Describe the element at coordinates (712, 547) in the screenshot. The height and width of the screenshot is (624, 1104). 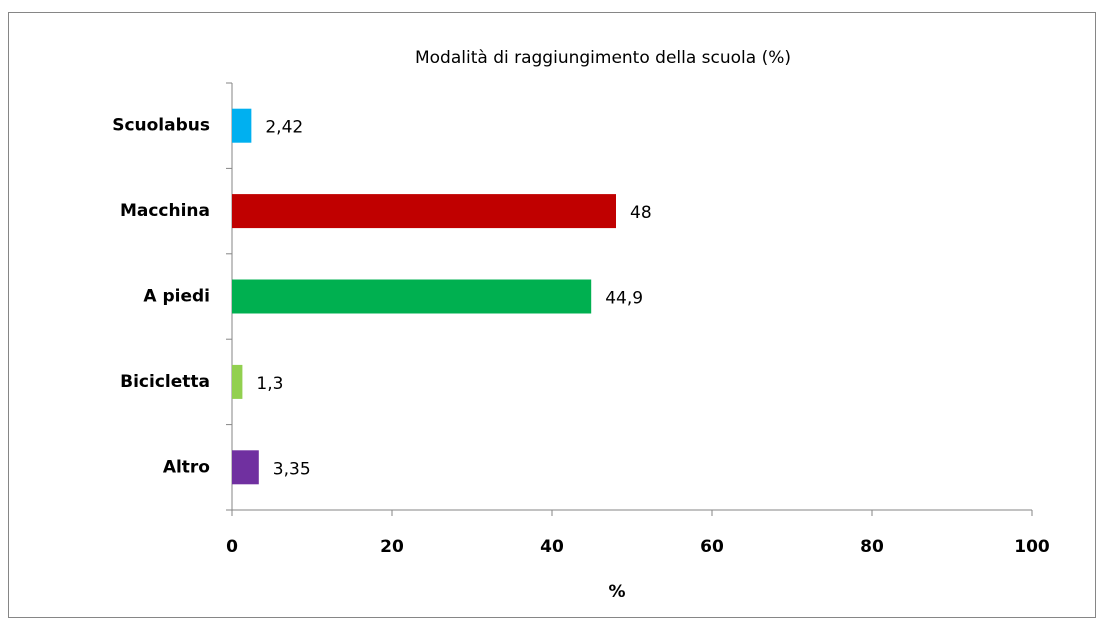
I see `x-tick-label: 60` at that location.